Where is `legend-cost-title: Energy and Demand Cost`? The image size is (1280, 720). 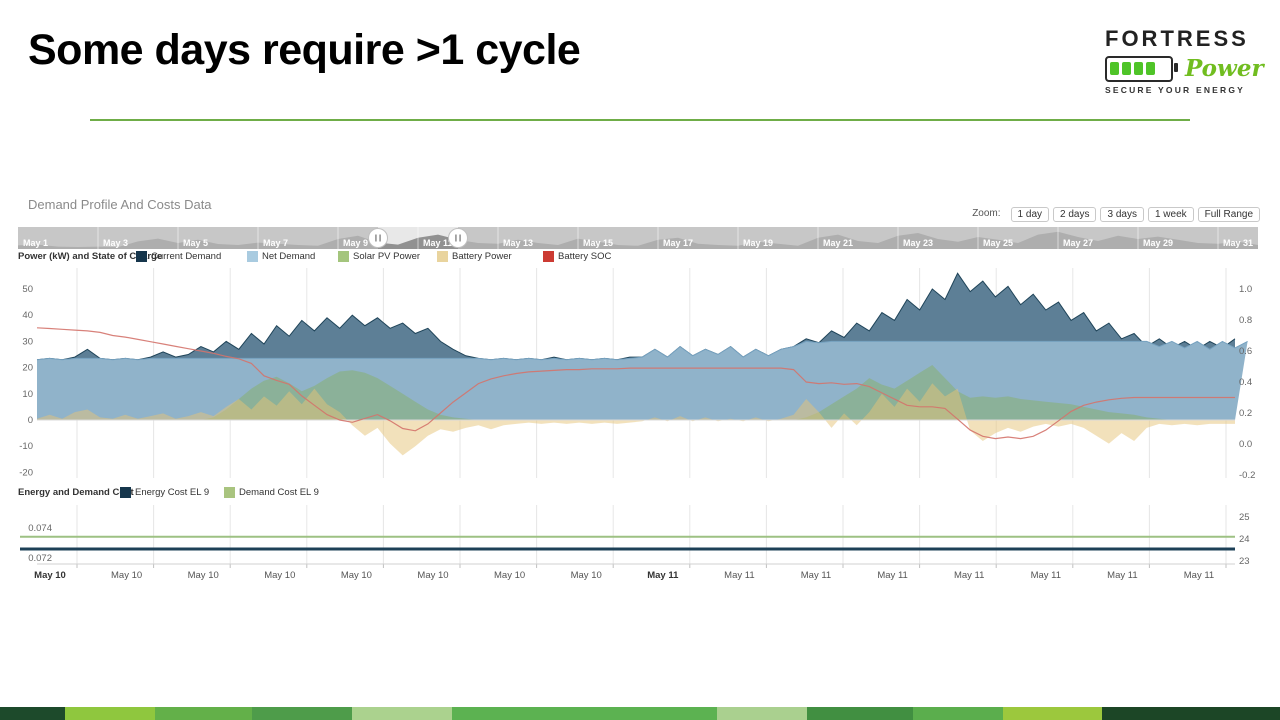
legend-cost-title: Energy and Demand Cost is located at coordinates (76, 492).